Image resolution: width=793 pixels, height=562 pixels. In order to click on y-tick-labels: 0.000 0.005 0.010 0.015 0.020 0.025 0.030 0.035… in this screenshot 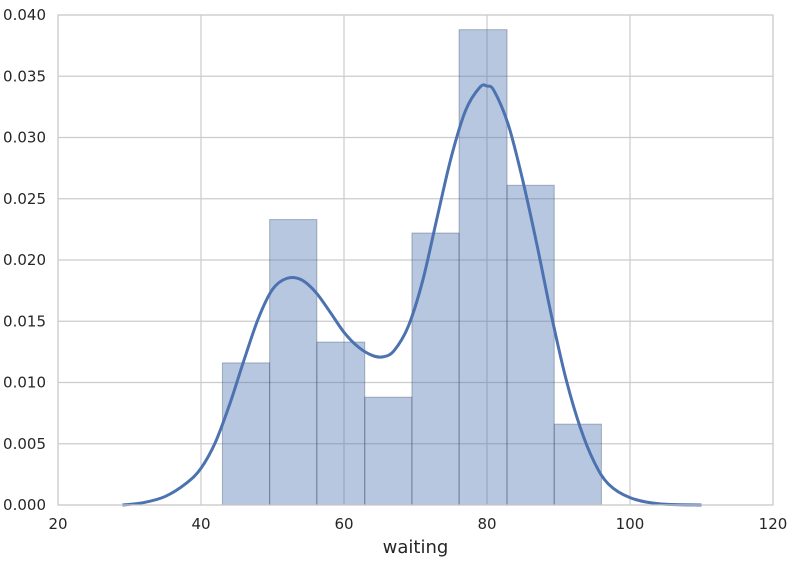, I will do `click(24, 260)`.